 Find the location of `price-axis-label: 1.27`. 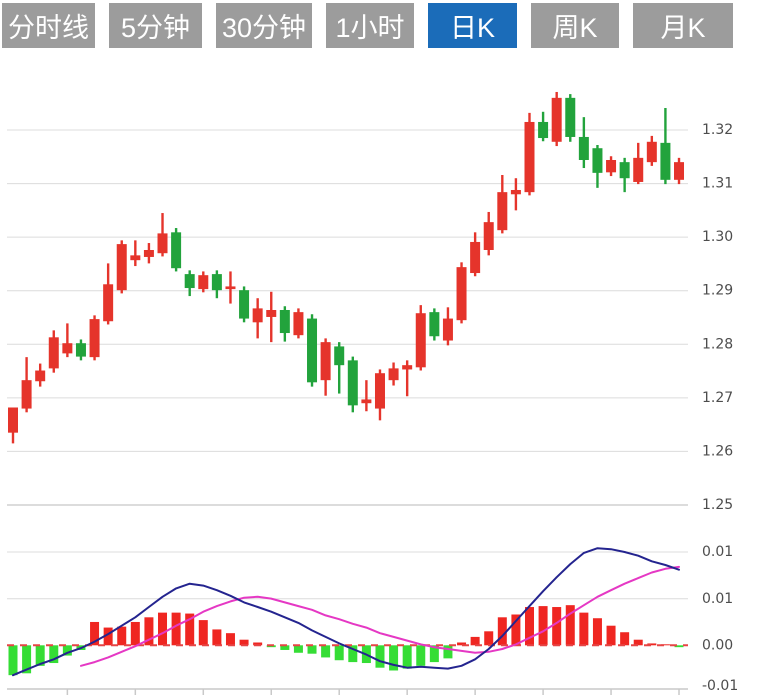

price-axis-label: 1.27 is located at coordinates (717, 398).